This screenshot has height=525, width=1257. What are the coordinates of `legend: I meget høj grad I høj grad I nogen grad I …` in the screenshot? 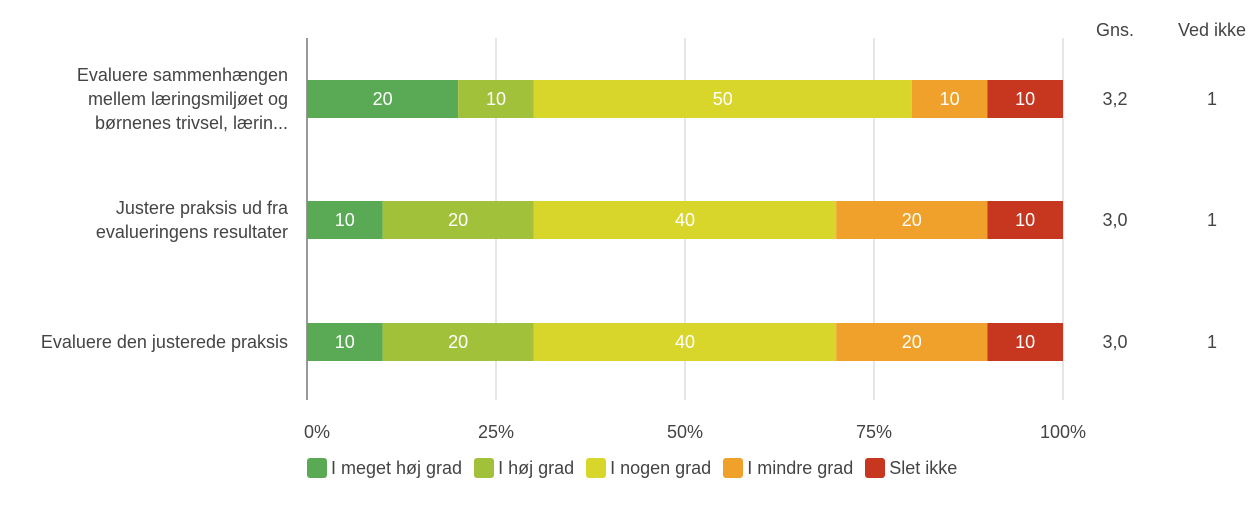 It's located at (672, 468).